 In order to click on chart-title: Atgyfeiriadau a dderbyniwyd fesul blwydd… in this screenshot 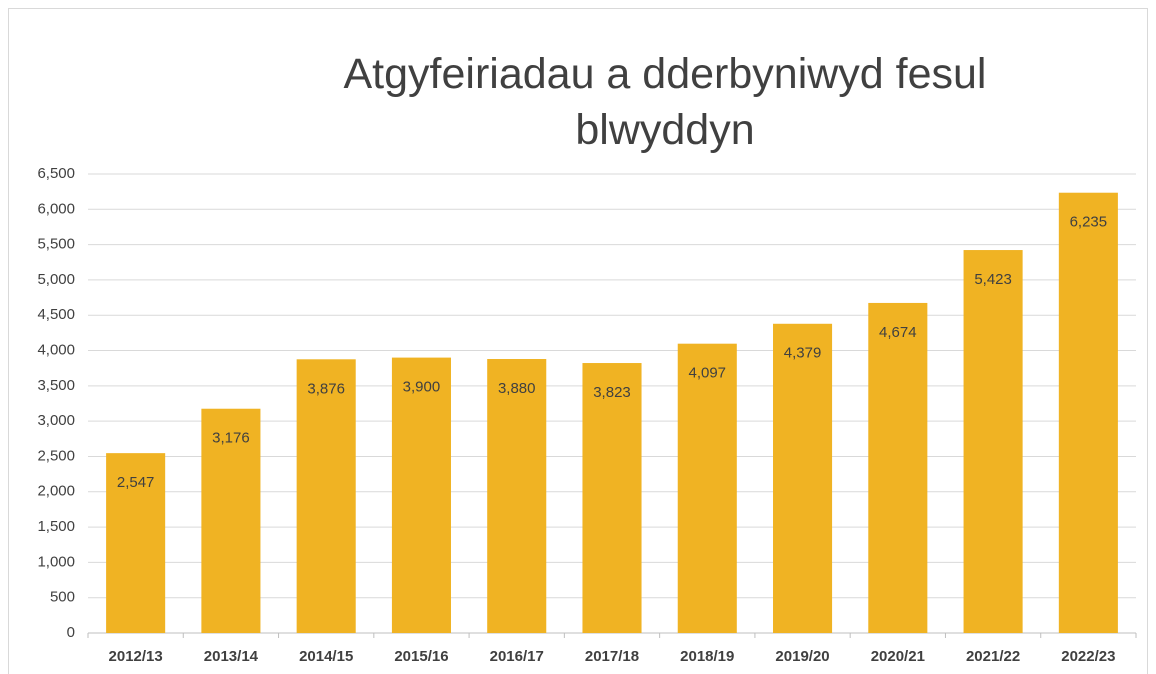, I will do `click(665, 102)`.